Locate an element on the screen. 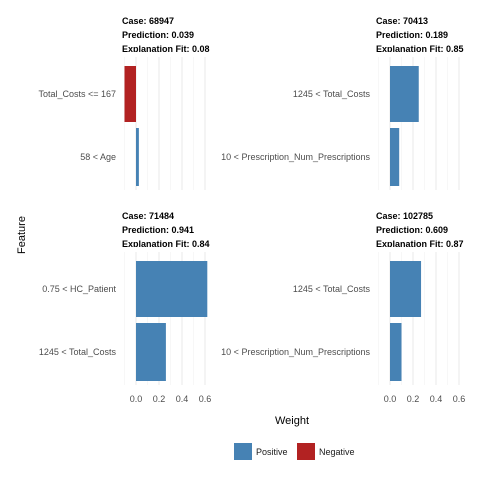  legend-label-positive: Positive is located at coordinates (272, 452).